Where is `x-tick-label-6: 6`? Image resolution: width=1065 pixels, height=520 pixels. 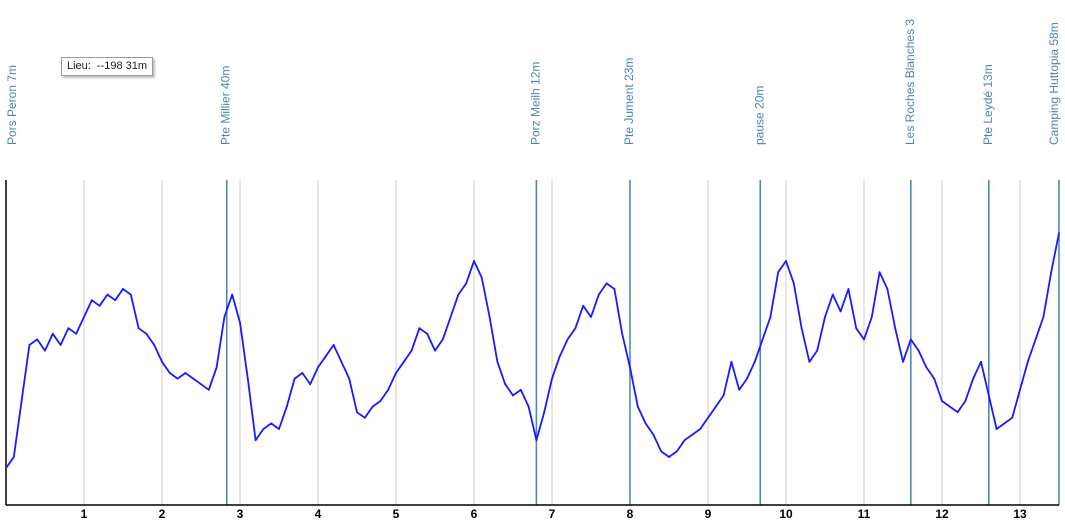
x-tick-label-6: 6 is located at coordinates (474, 513).